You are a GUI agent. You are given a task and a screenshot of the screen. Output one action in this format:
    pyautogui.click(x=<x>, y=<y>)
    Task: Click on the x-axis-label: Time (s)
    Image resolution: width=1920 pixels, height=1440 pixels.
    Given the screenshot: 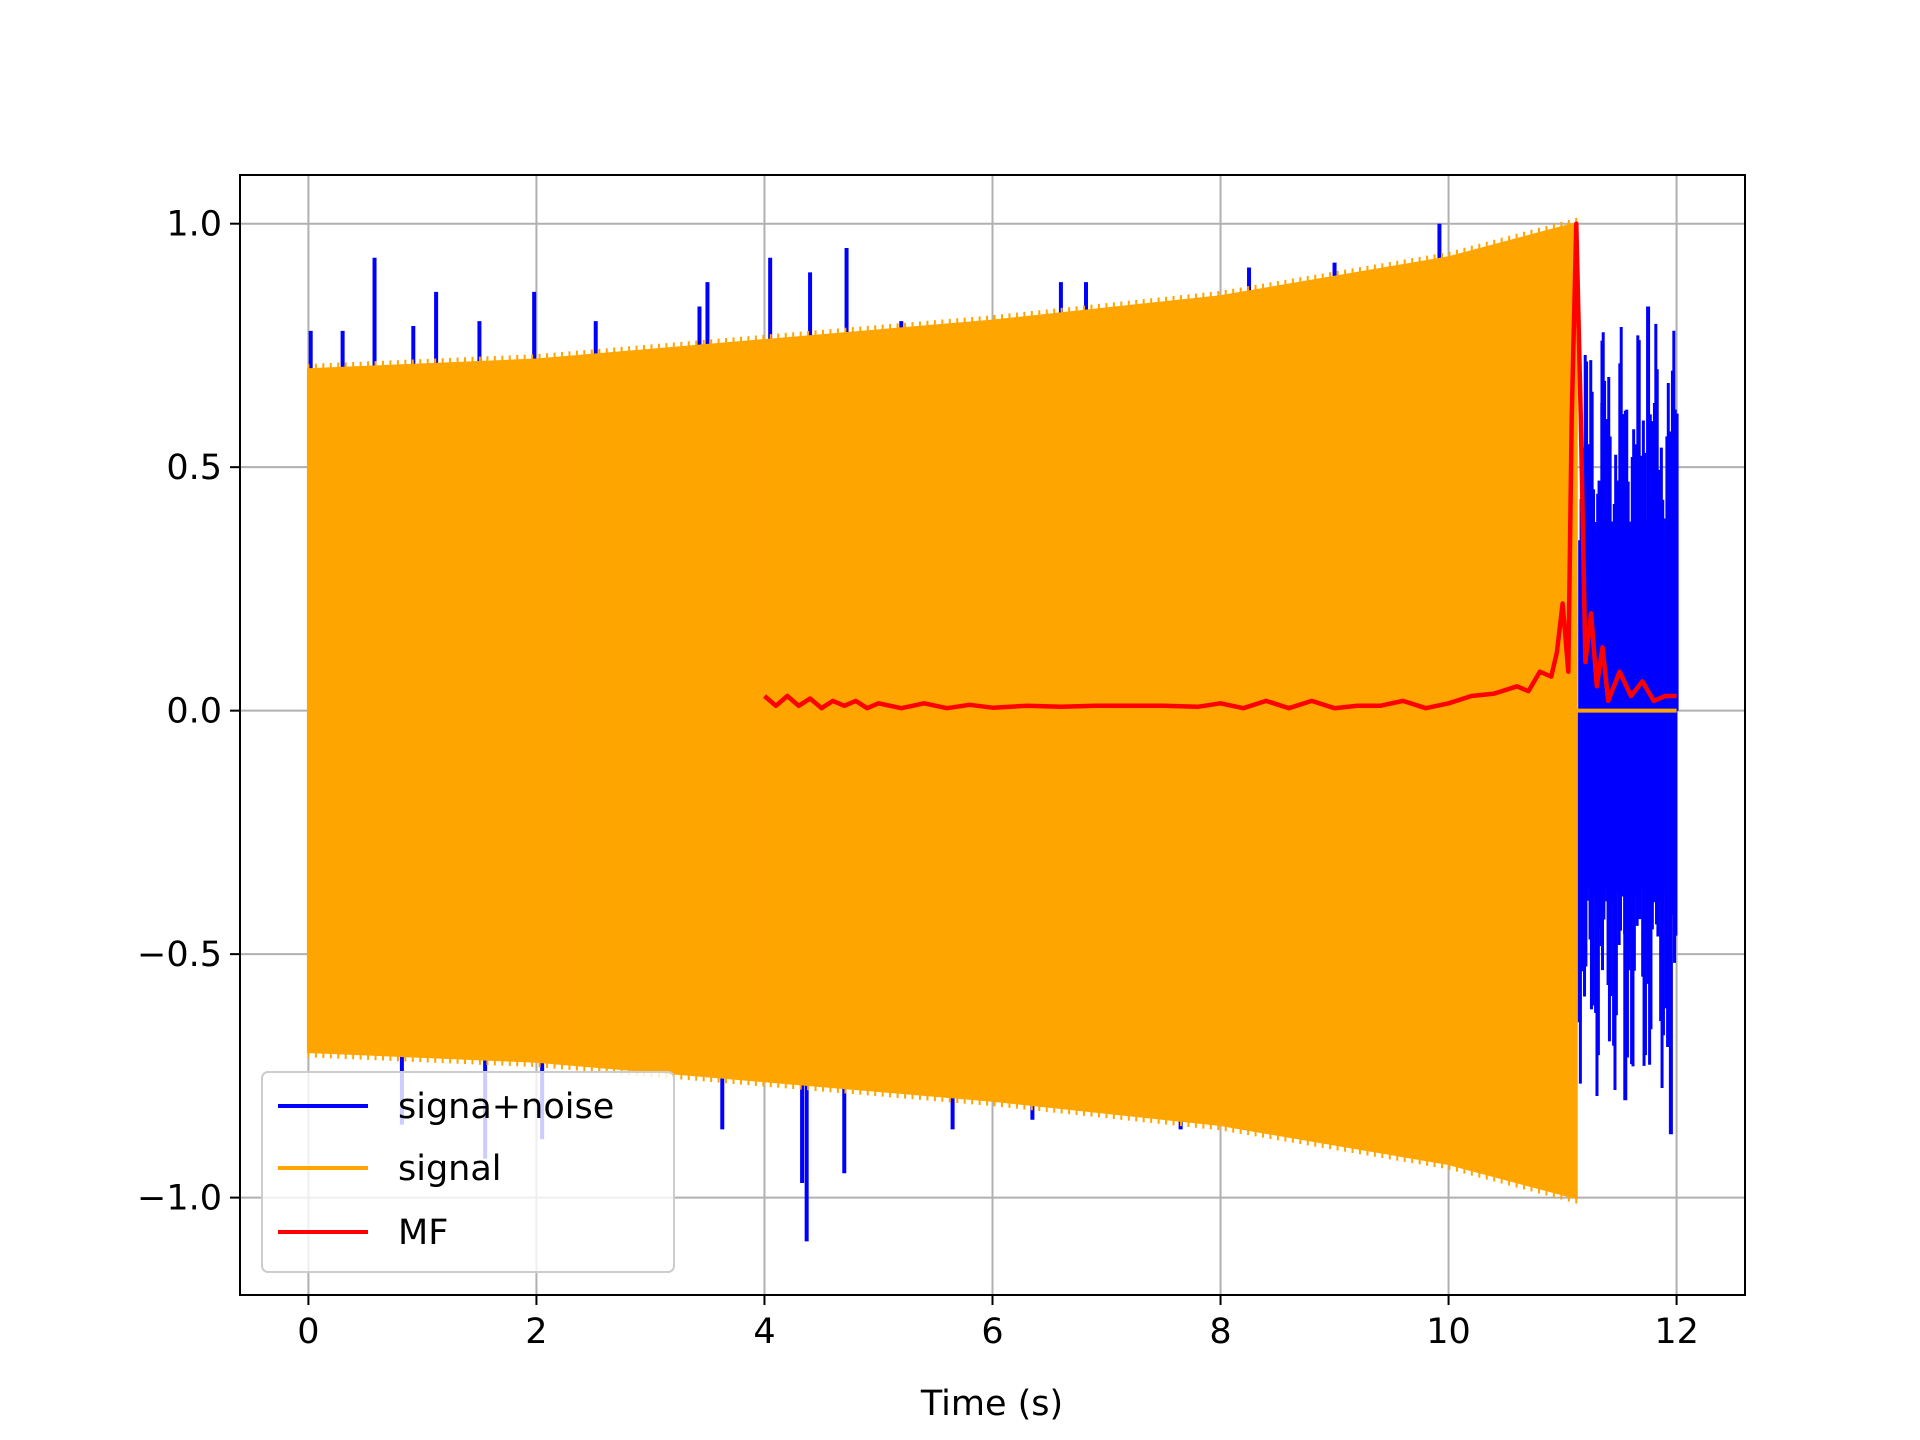 What is the action you would take?
    pyautogui.click(x=991, y=1404)
    